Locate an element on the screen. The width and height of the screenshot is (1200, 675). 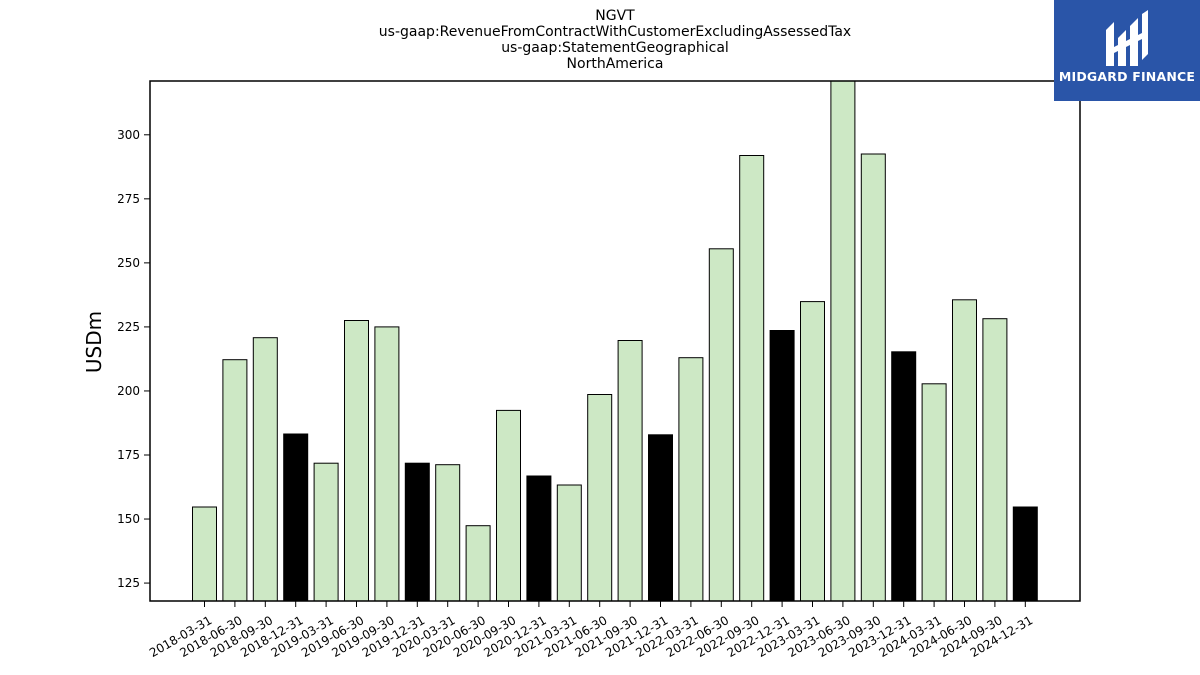
y-tick-label: 200 is located at coordinates (128, 391).